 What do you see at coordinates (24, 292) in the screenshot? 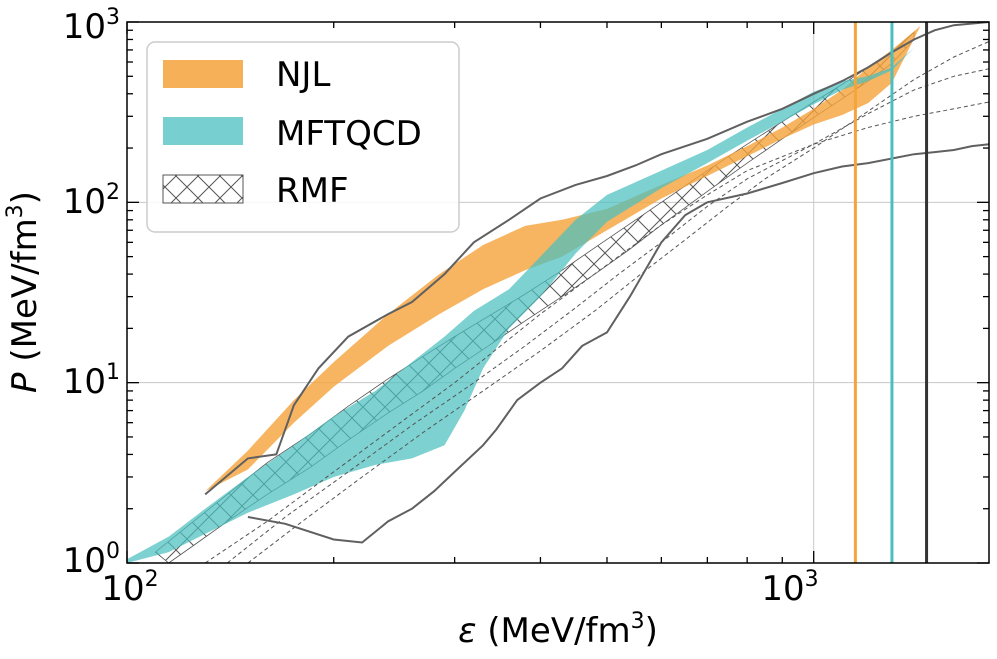
I see `y-axis-label: P (MeV/fm3)` at bounding box center [24, 292].